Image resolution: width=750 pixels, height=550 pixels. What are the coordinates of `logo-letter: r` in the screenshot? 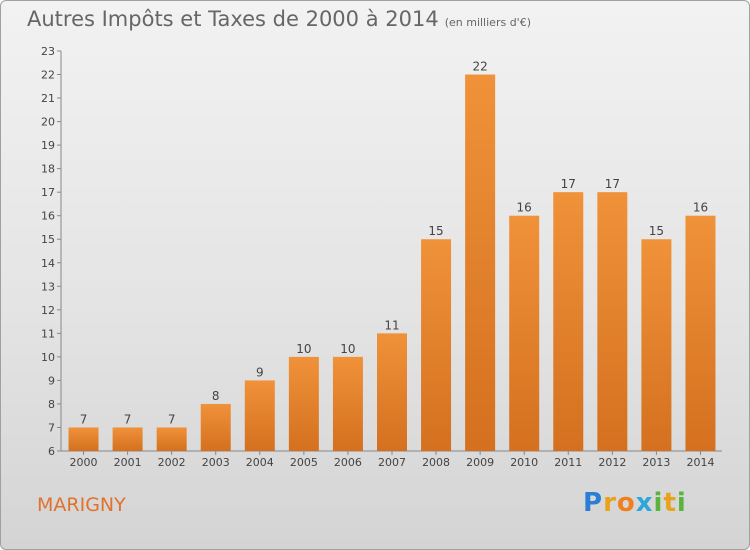 It's located at (610, 503).